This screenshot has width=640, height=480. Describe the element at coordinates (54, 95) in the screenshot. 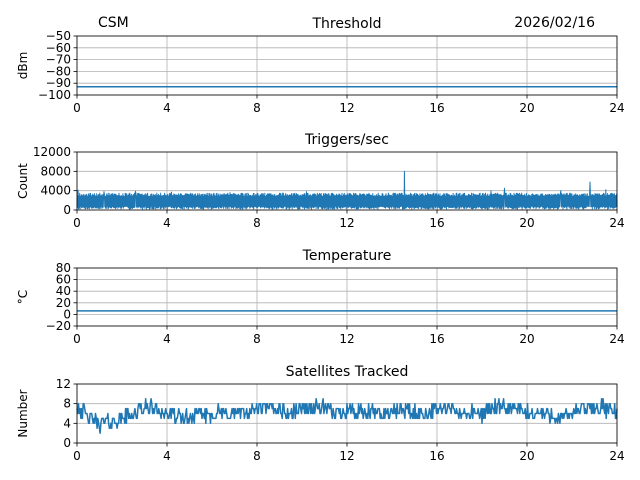

I see `y-tick-label: −100` at that location.